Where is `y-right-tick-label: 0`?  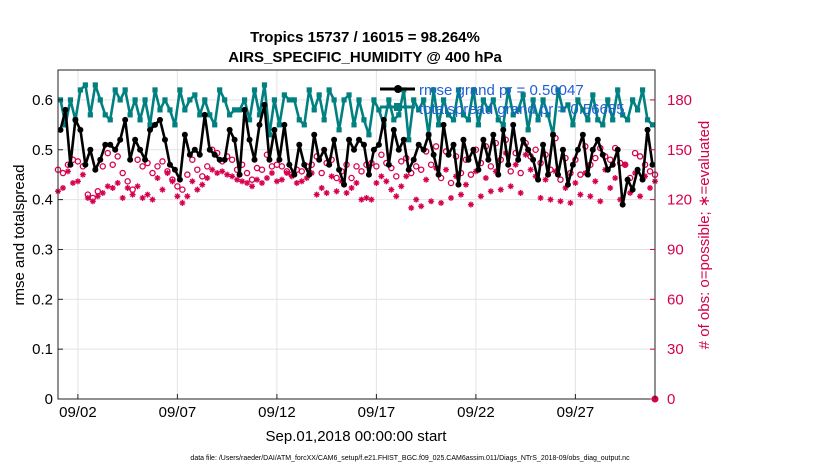
y-right-tick-label: 0 is located at coordinates (671, 399).